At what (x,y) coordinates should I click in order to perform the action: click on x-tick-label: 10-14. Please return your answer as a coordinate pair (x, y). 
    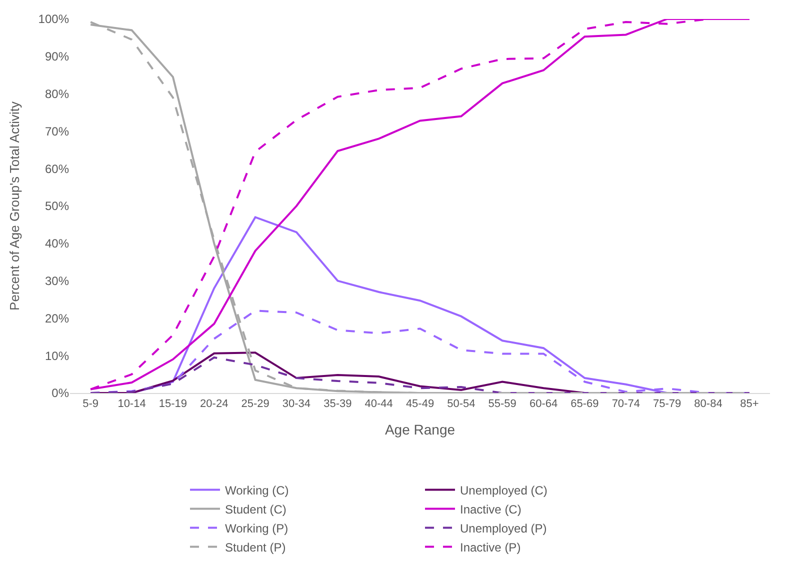
    Looking at the image, I should click on (132, 404).